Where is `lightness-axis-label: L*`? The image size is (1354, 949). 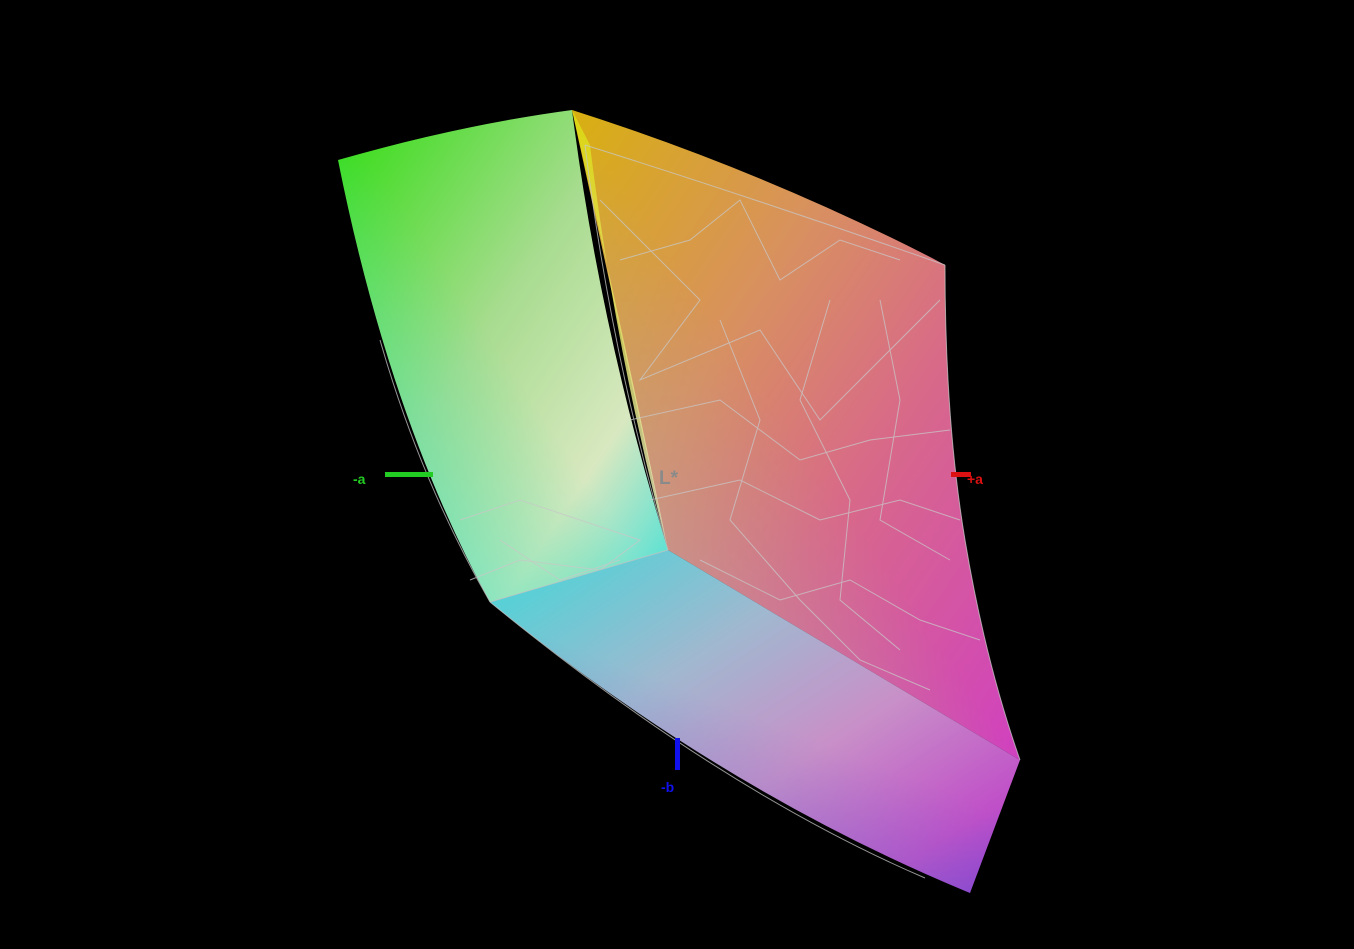
lightness-axis-label: L* is located at coordinates (668, 478).